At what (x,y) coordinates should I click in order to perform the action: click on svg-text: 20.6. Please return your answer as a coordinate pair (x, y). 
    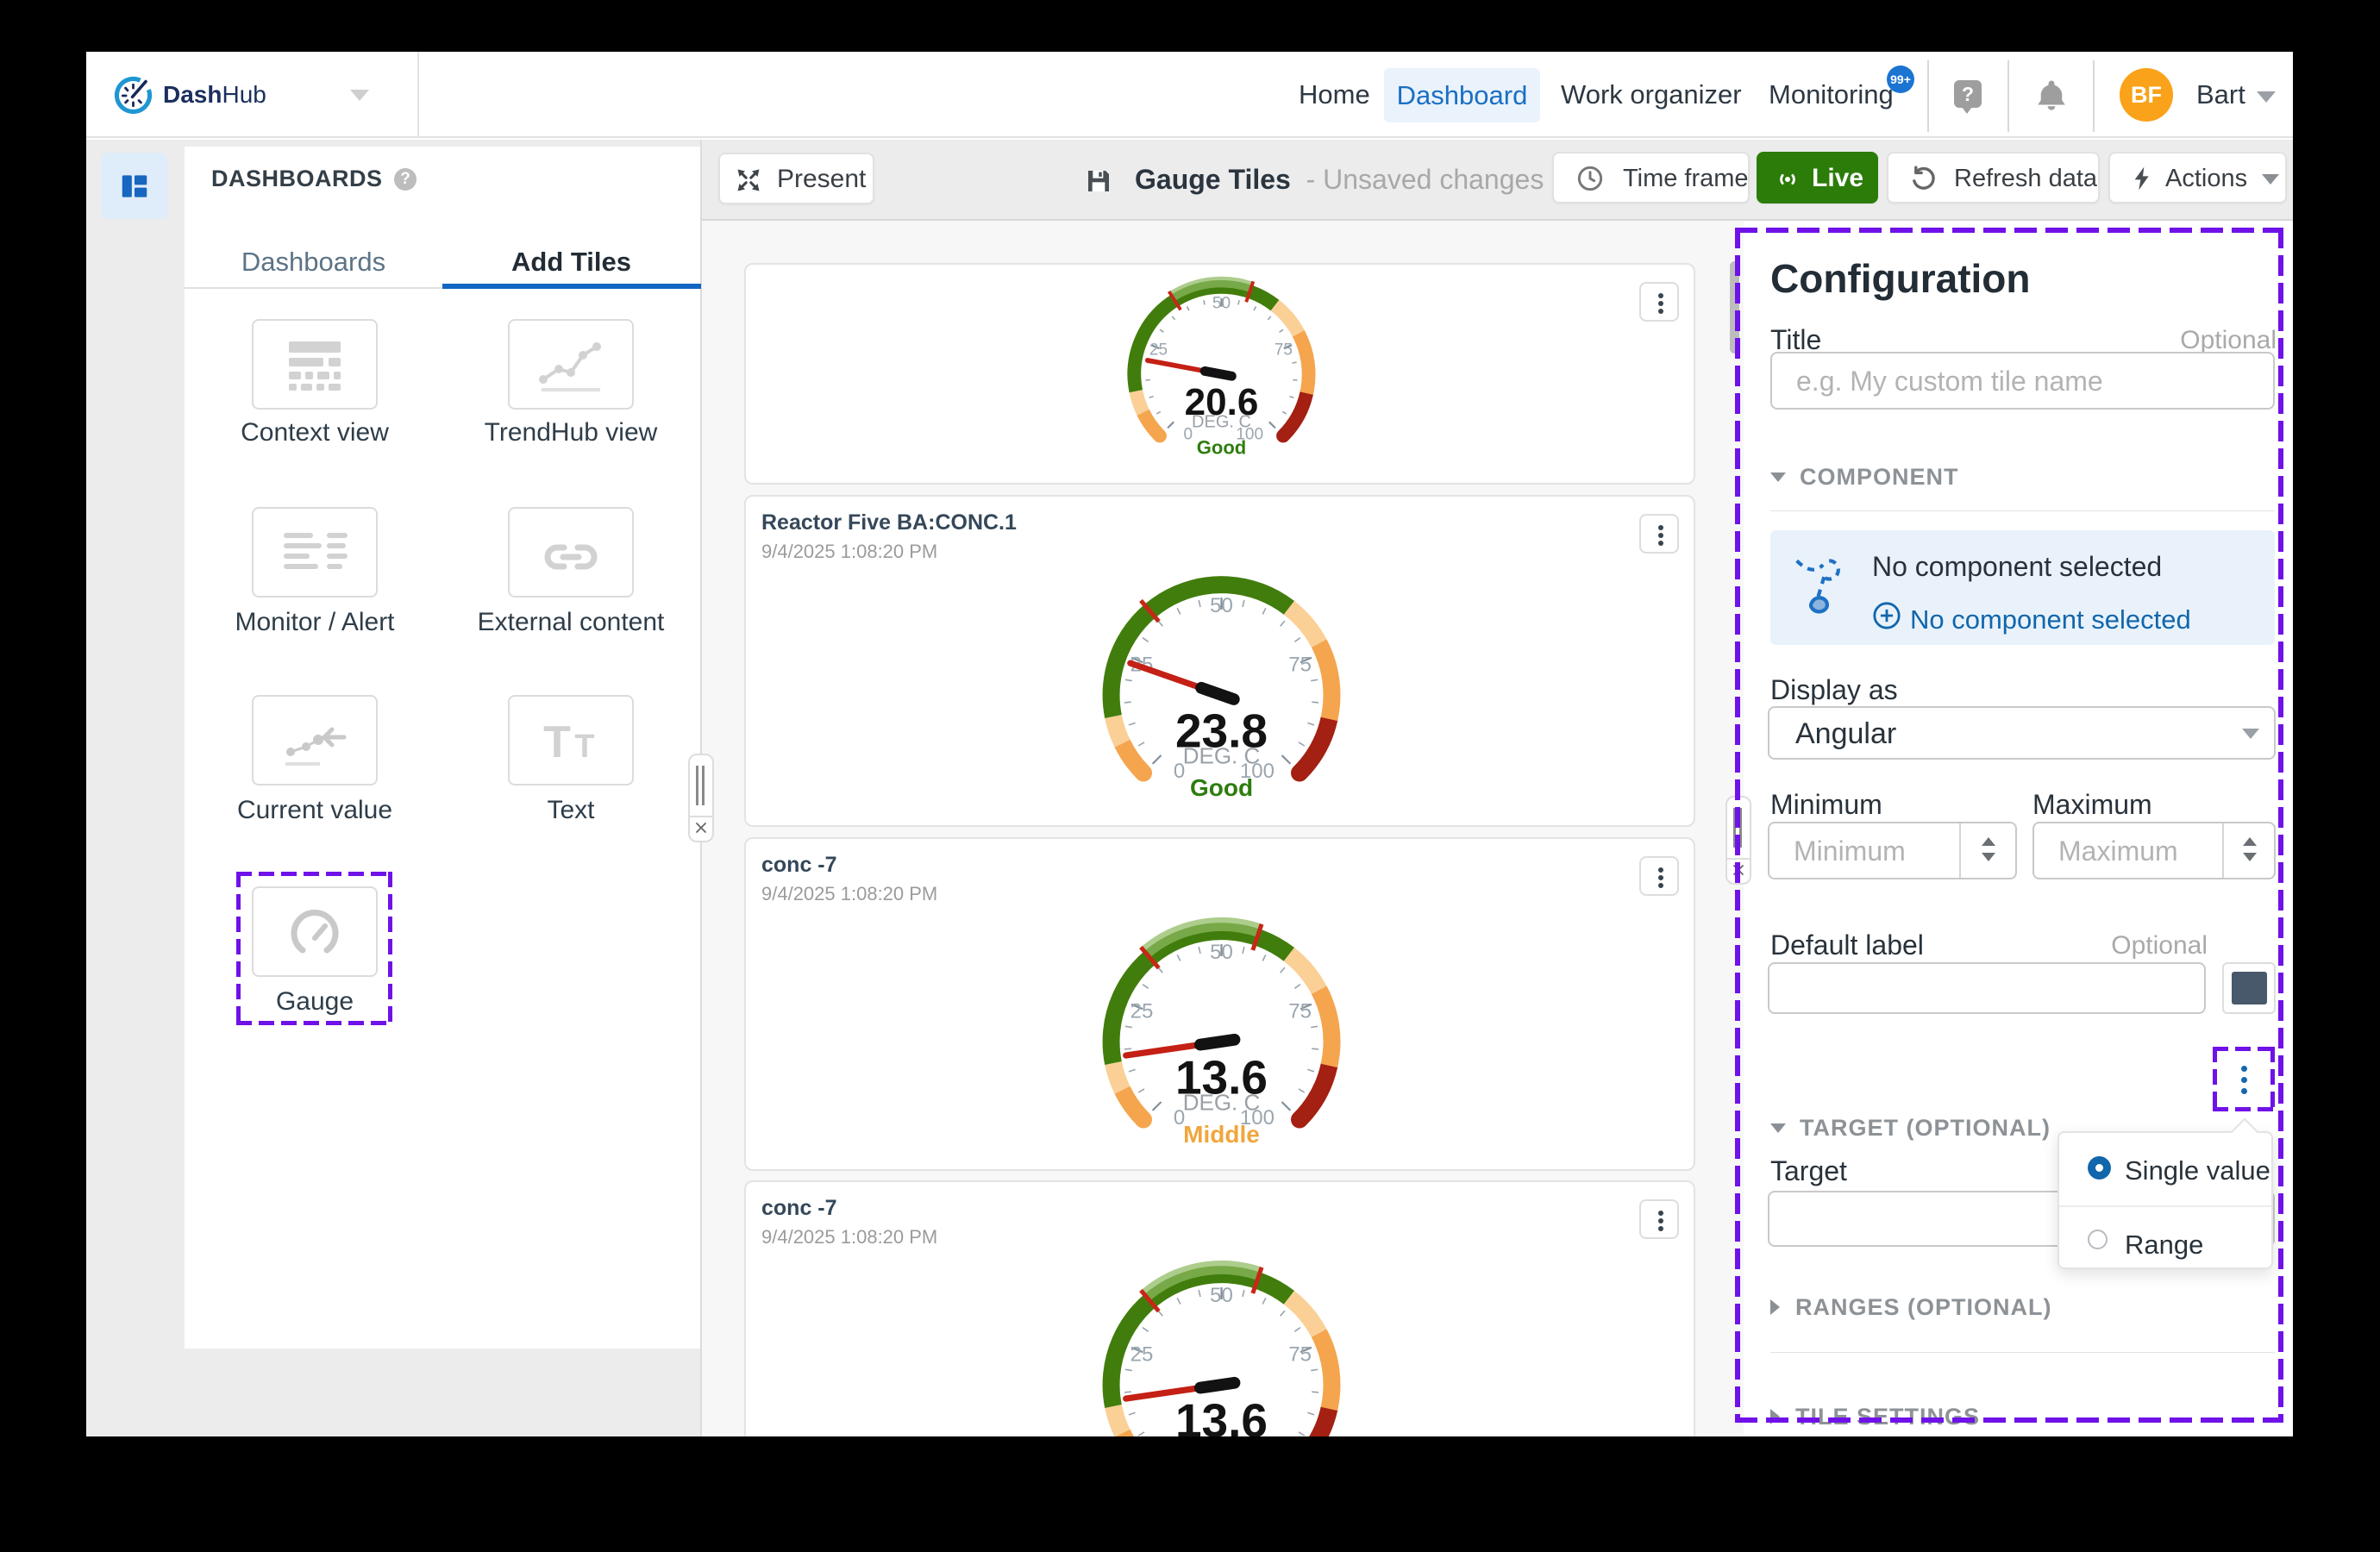
    Looking at the image, I should click on (1222, 402).